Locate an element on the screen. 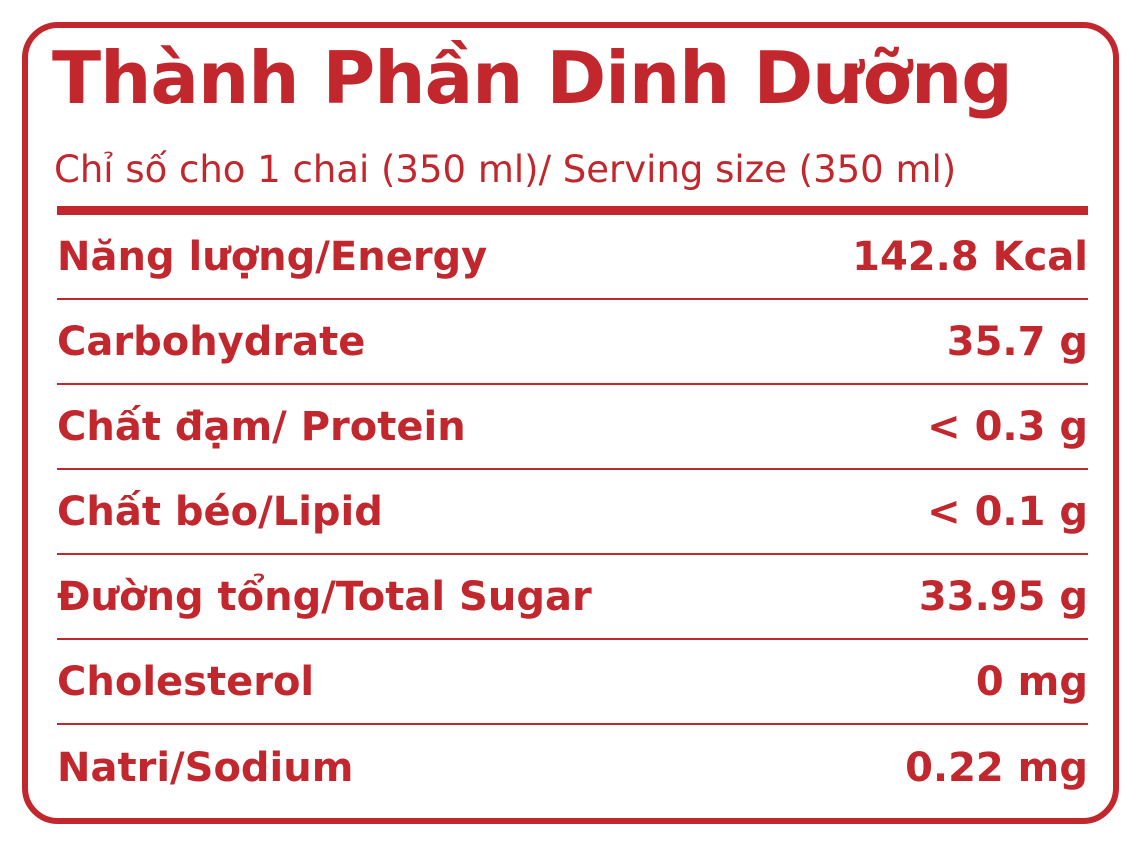  nutrient-row: Carbohydrate 35.7 g is located at coordinates (572, 342).